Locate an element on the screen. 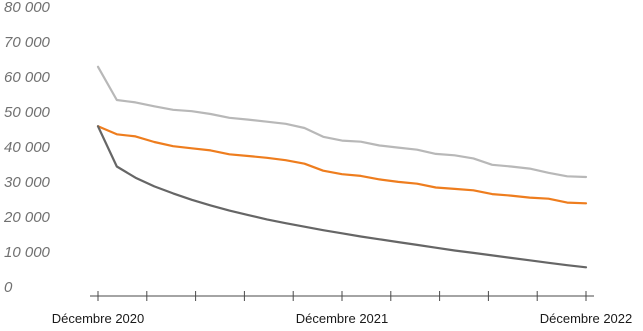 This screenshot has height=331, width=643. x-tick-label: Décembre 2020 is located at coordinates (98, 318).